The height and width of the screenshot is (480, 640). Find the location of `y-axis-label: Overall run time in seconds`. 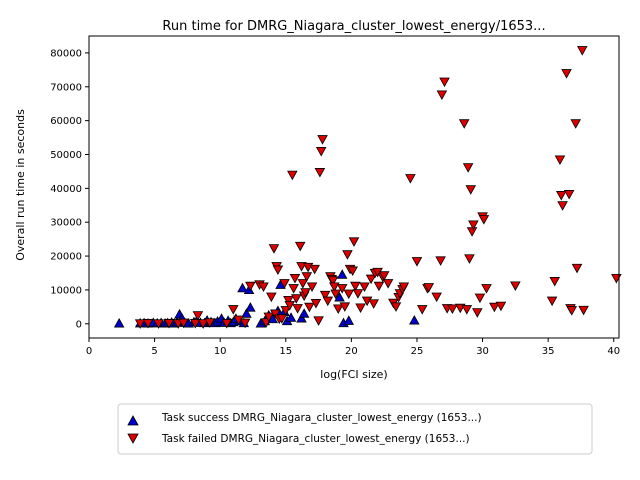

y-axis-label: Overall run time in seconds is located at coordinates (20, 185).